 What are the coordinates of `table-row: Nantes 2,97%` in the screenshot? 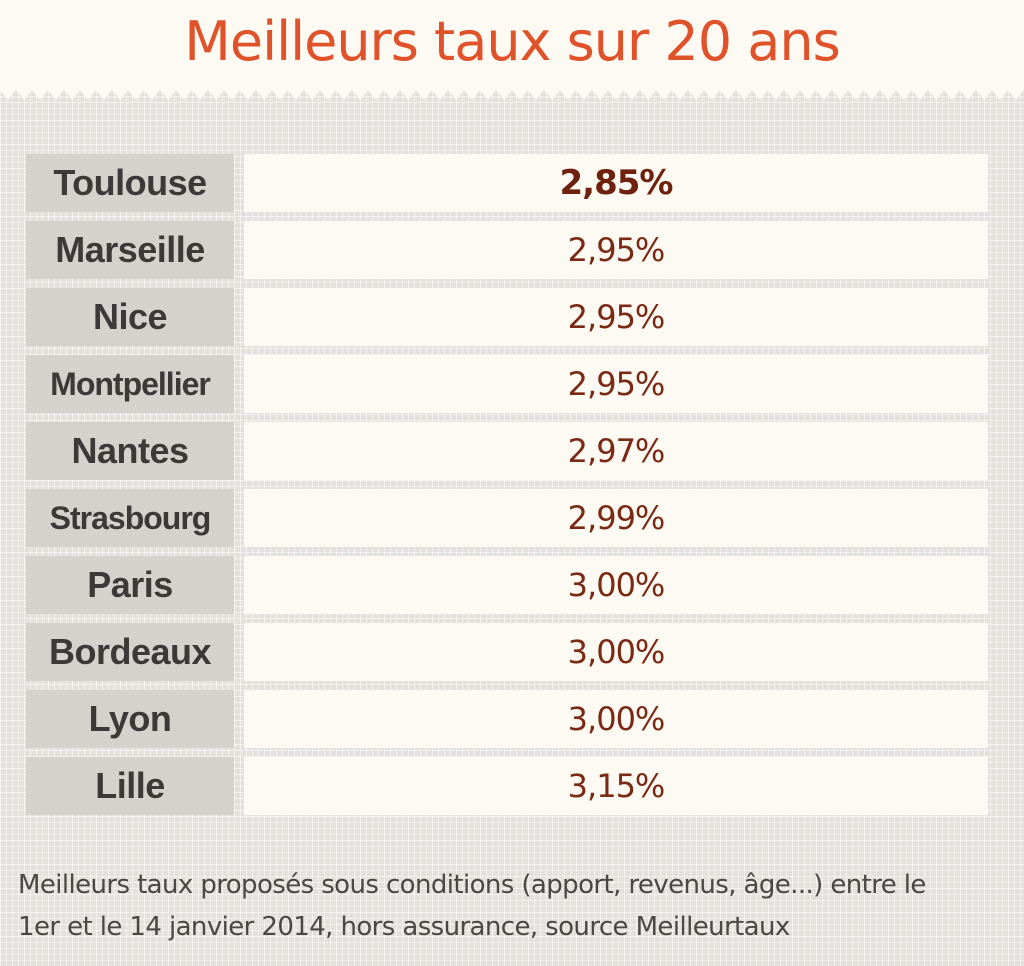 It's located at (507, 451).